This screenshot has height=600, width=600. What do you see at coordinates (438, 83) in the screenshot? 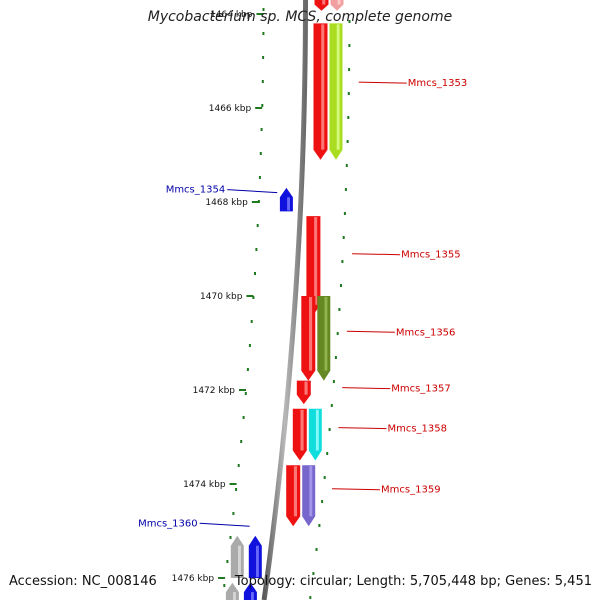
I see `gene-label-text: Mmcs_1353` at bounding box center [438, 83].